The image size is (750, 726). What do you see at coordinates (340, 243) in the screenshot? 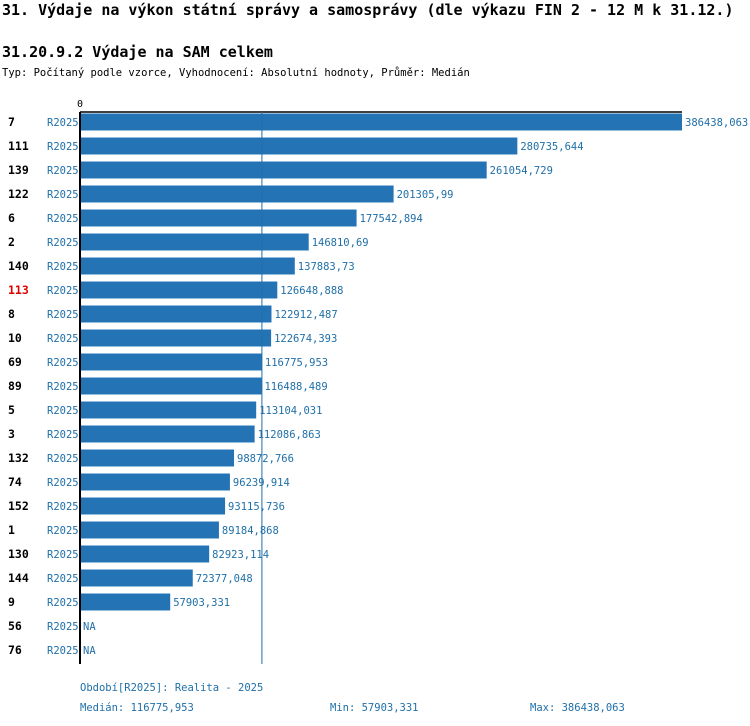
I see `bar-value-label: 146810,69` at bounding box center [340, 243].